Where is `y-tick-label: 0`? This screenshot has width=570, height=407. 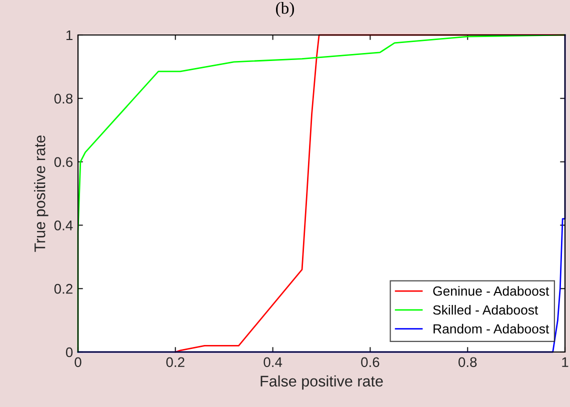 y-tick-label: 0 is located at coordinates (69, 352).